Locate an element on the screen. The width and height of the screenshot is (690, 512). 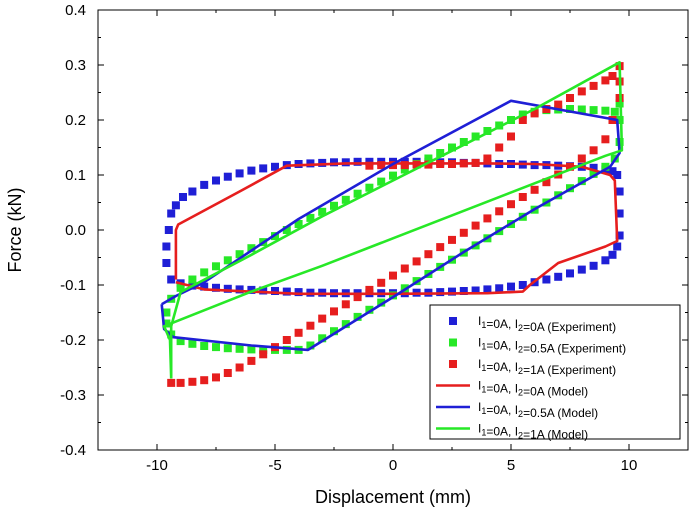
x-tick-label: 5 is located at coordinates (511, 465).